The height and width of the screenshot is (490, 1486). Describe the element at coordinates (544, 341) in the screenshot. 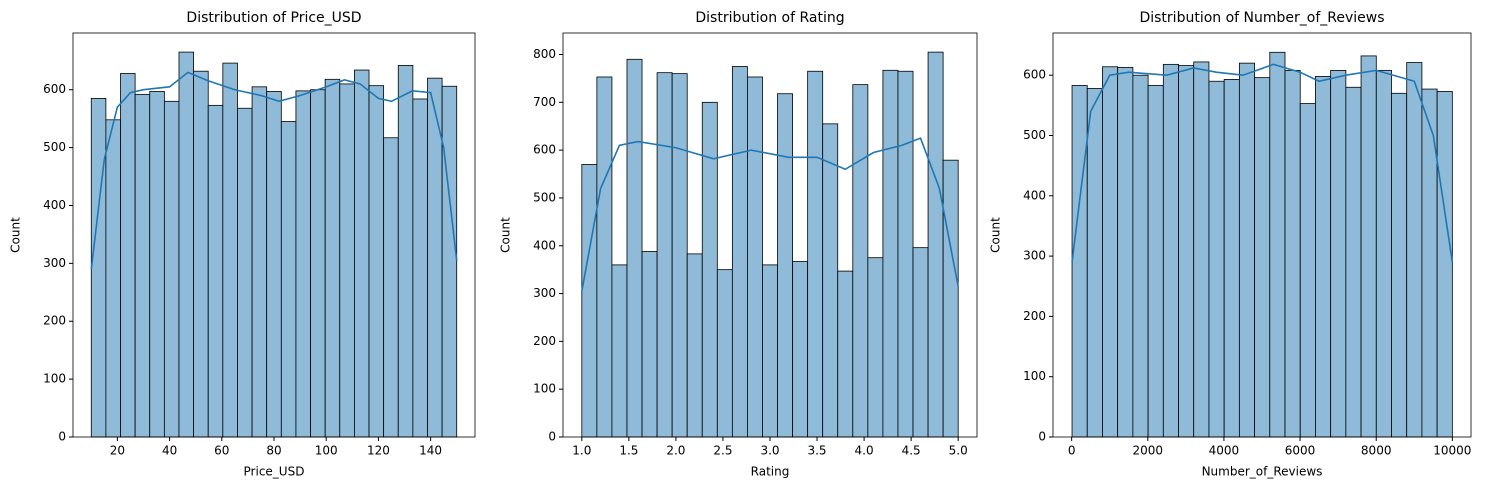

I see `y-tick-label: 200` at that location.